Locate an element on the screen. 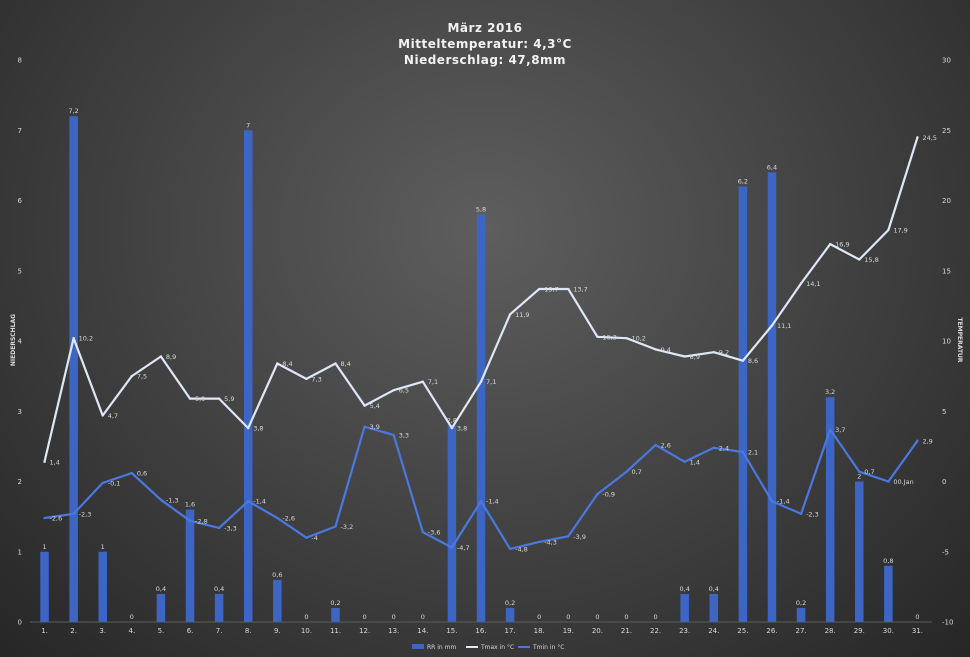 The height and width of the screenshot is (657, 970). x-tick-label: 23. is located at coordinates (684, 631).